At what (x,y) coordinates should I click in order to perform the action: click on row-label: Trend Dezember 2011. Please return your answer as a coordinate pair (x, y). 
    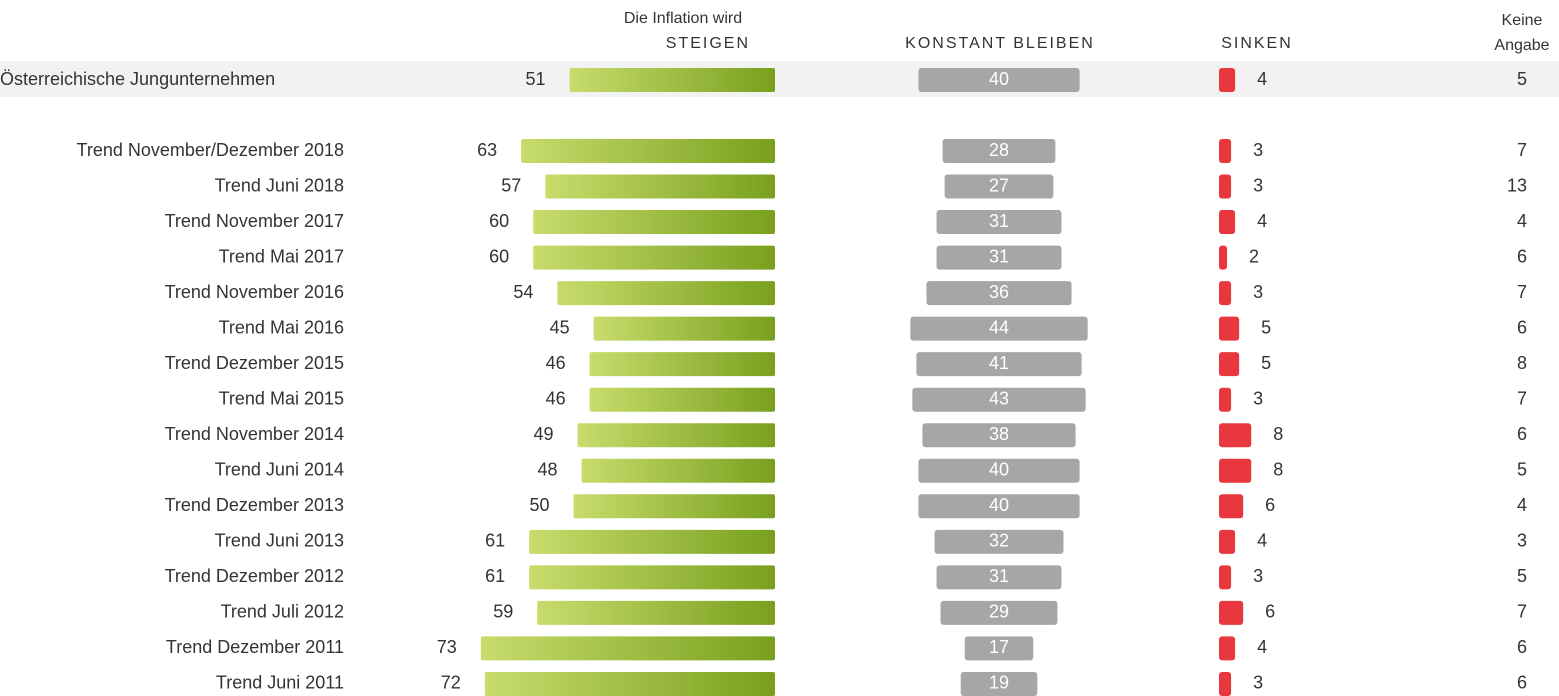
    Looking at the image, I should click on (255, 647).